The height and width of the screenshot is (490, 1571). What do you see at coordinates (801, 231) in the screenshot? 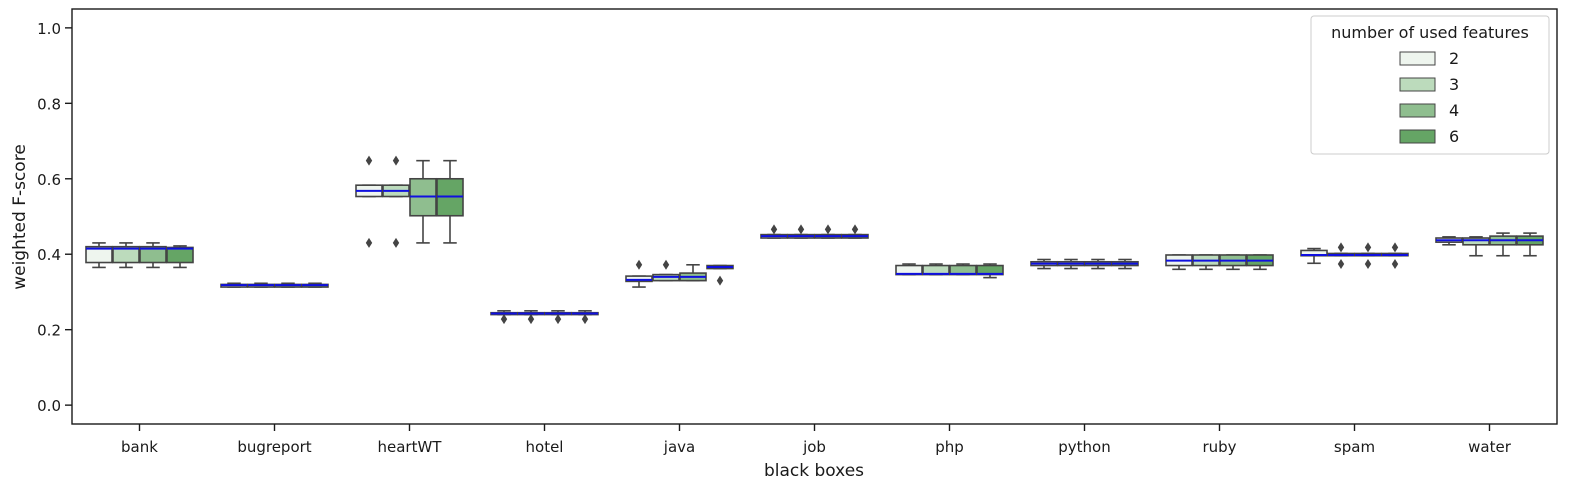
I see `box-3-job` at bounding box center [801, 231].